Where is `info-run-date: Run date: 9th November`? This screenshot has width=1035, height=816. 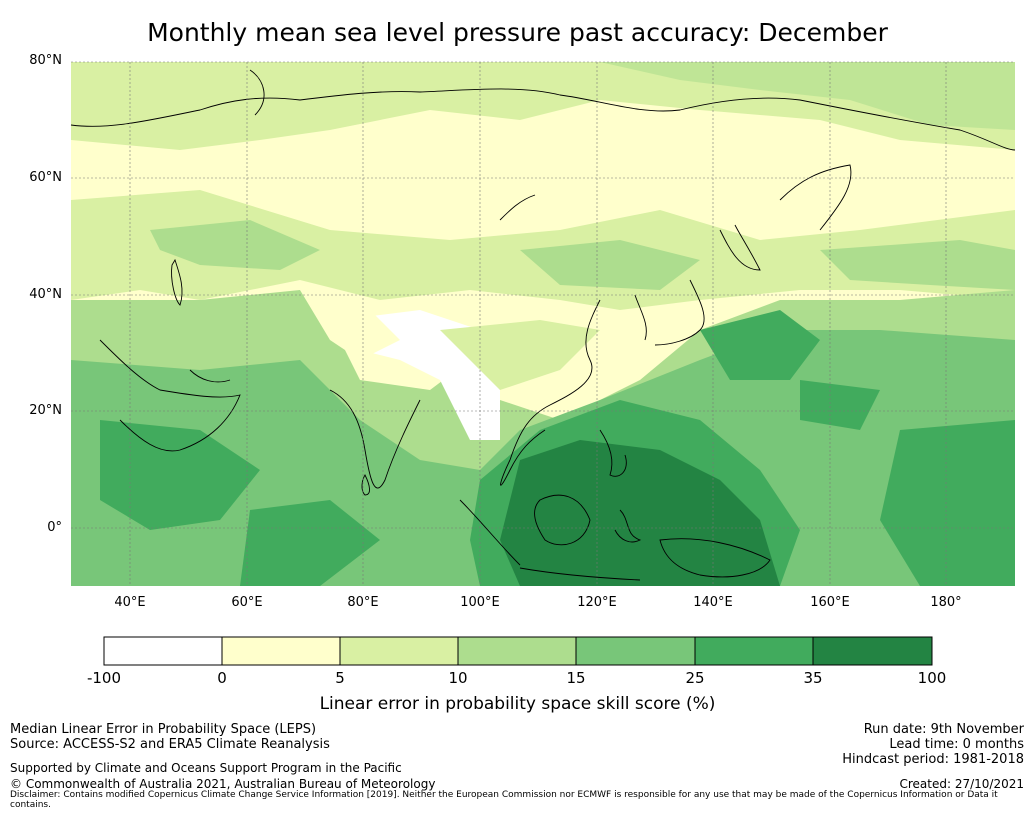 info-run-date: Run date: 9th November is located at coordinates (943, 729).